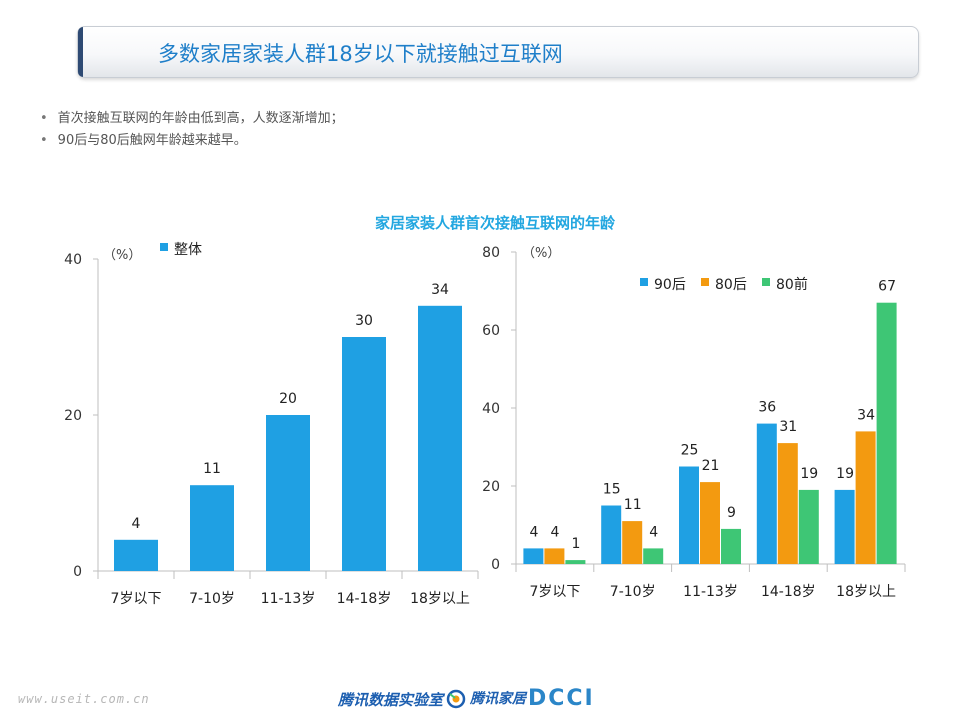 This screenshot has width=960, height=720. Describe the element at coordinates (491, 253) in the screenshot. I see `y-tick-label: 80` at that location.